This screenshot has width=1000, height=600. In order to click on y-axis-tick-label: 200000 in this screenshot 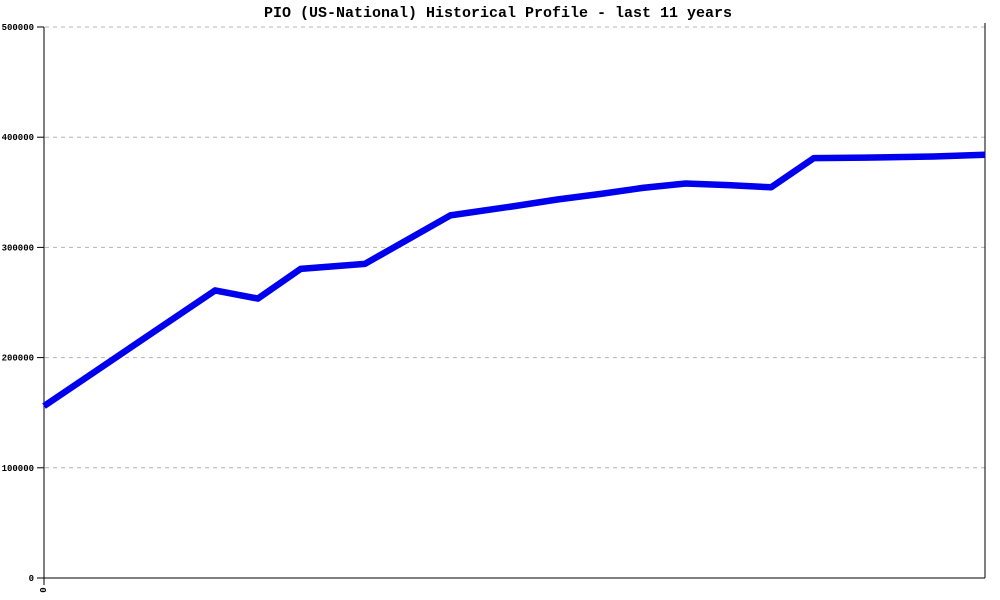, I will do `click(18, 359)`.